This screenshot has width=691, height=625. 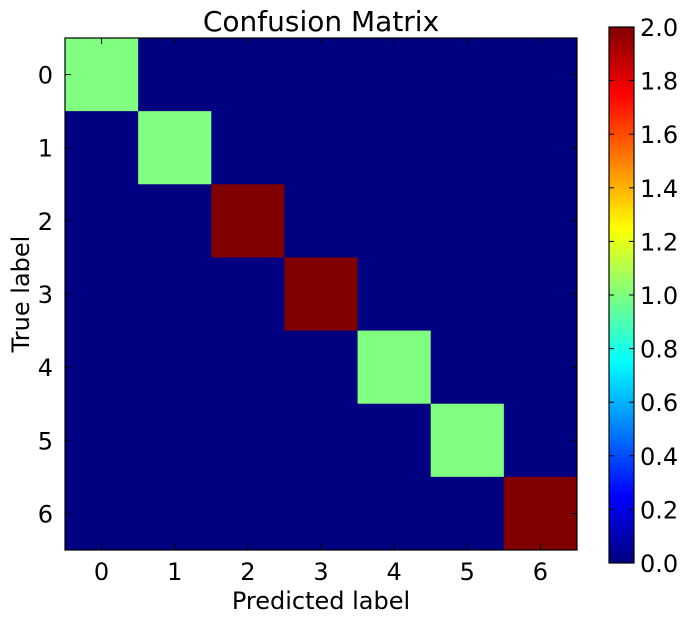 I want to click on colorbar-tick-label: 0.2, so click(x=659, y=510).